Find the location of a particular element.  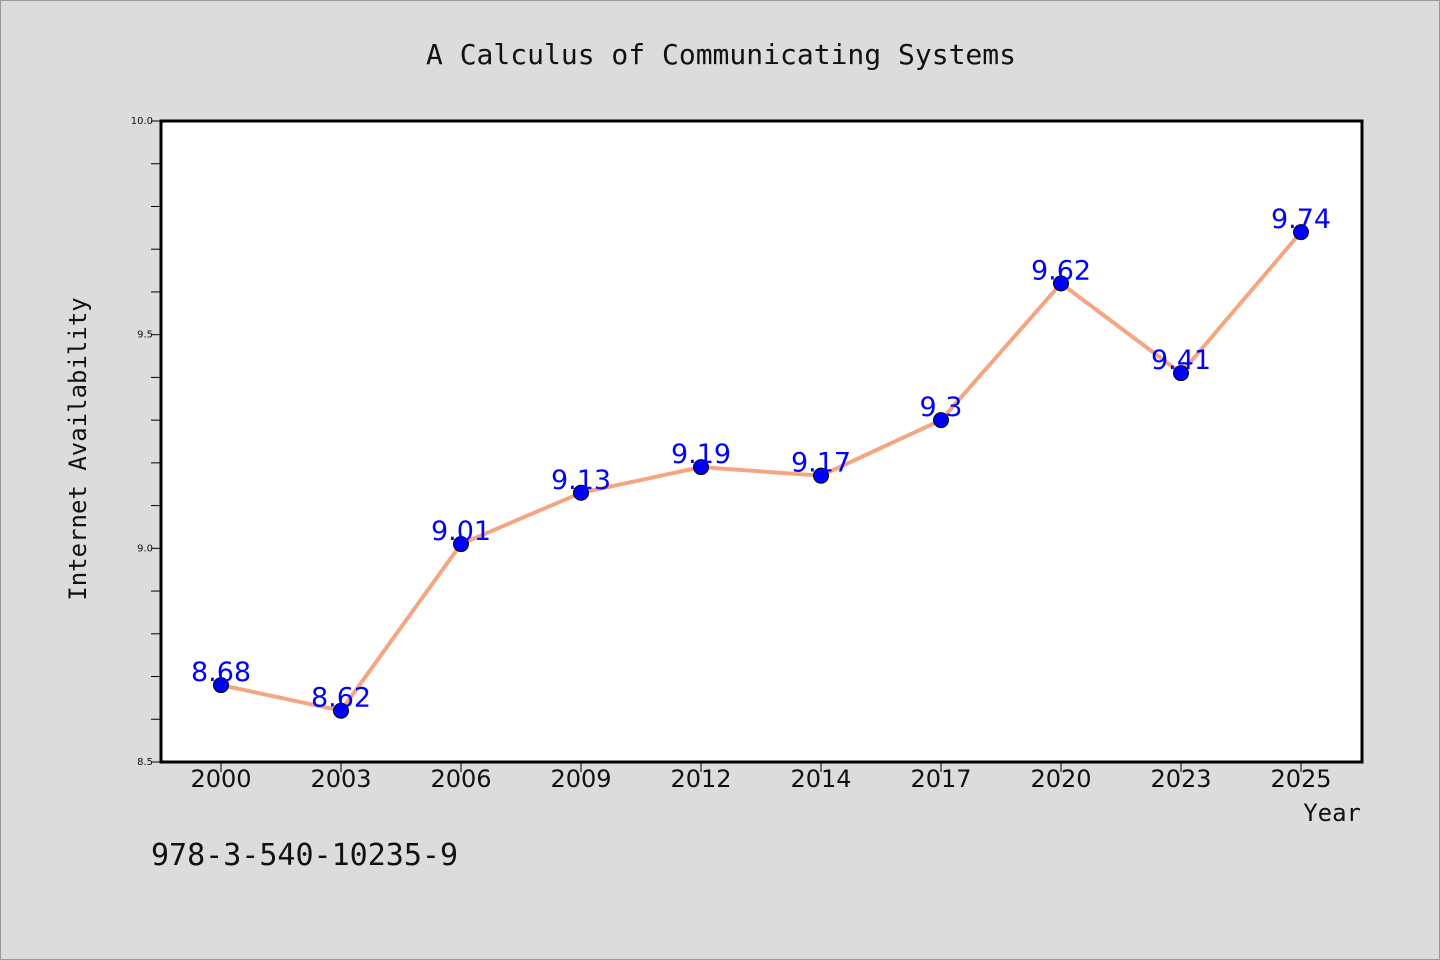

x-tick-label: 2014 is located at coordinates (820, 779).